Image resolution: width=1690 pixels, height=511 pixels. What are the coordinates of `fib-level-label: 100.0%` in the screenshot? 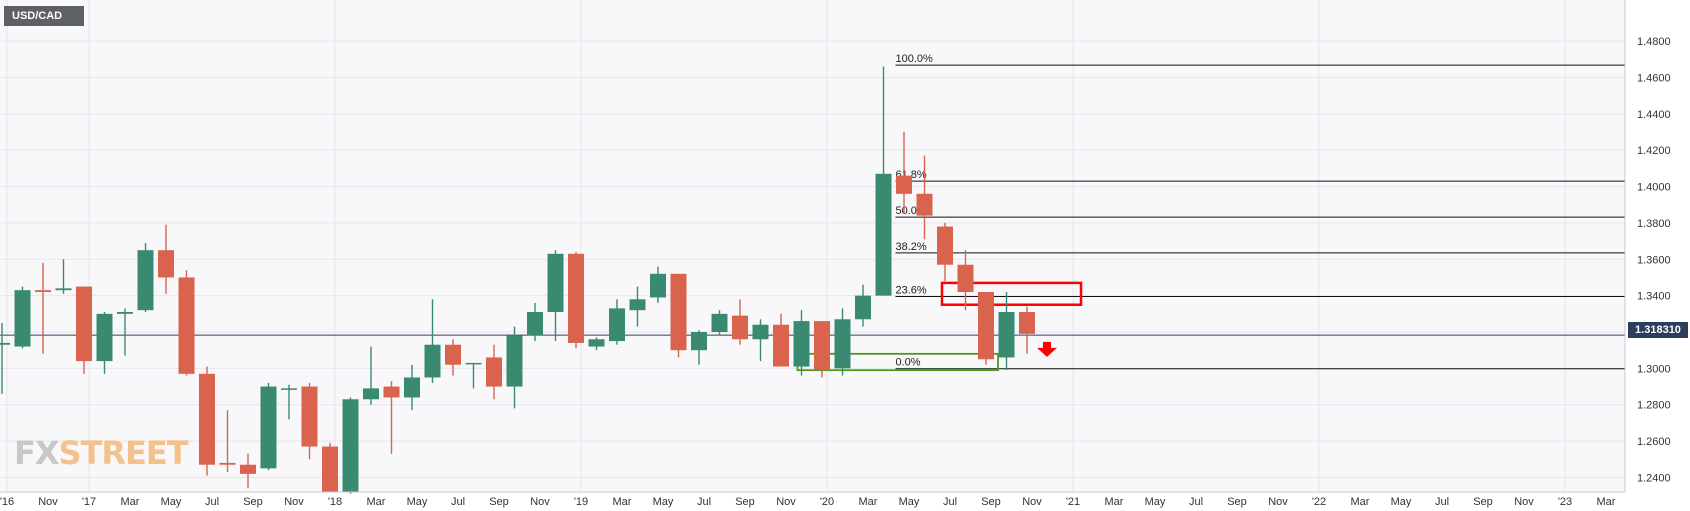 It's located at (915, 59).